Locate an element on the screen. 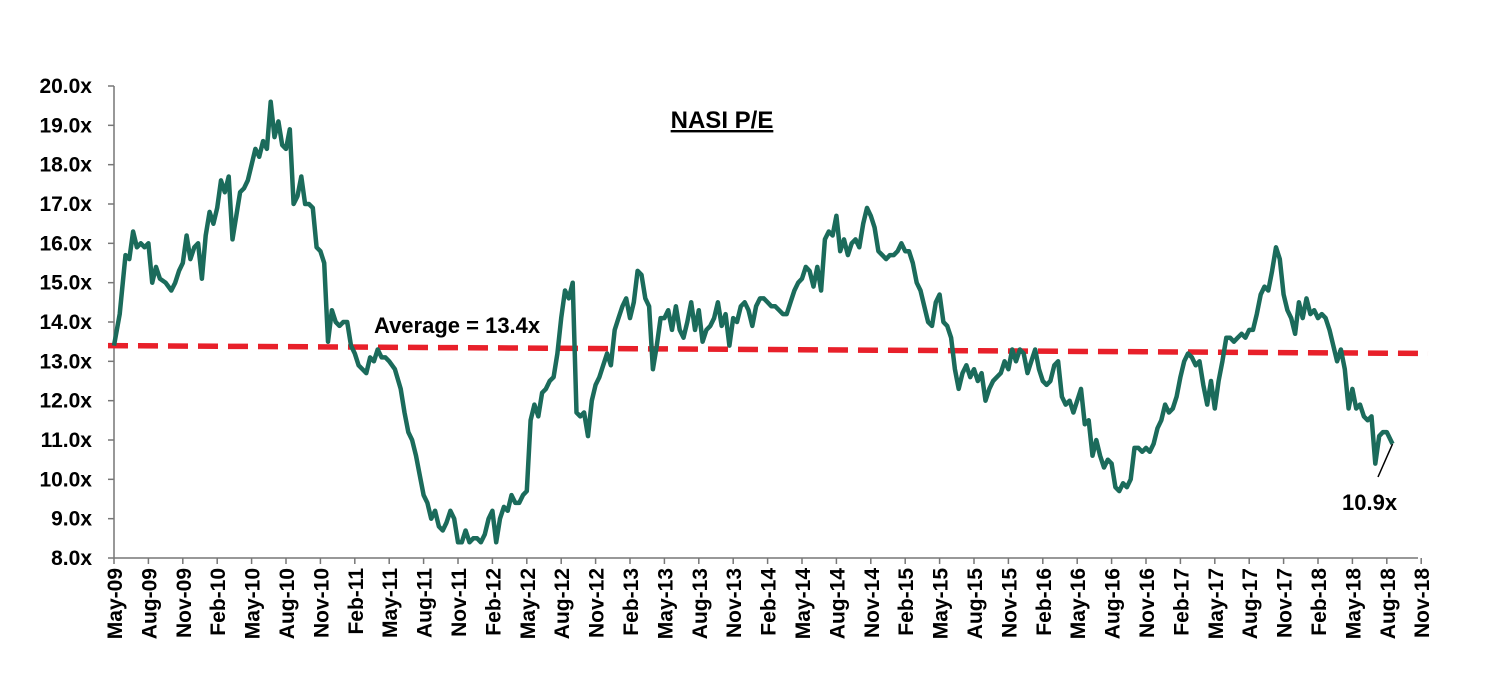 The height and width of the screenshot is (698, 1512). x-tick-label: Aug-09 is located at coordinates (149, 603).